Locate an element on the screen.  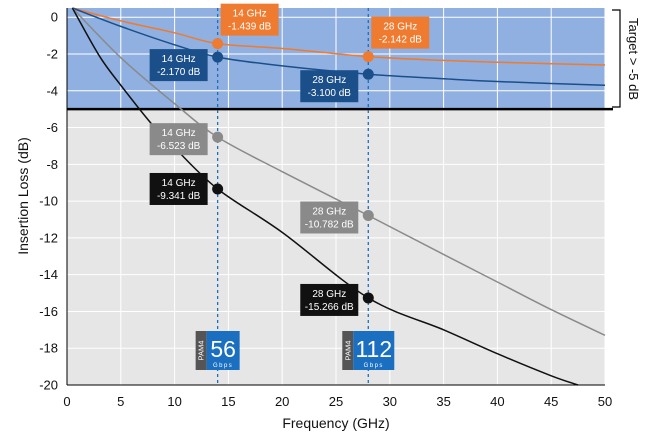
y-tick-labels: 0 -2 -4 -6 -8 -10 -12 -14 -16 -18 -20 is located at coordinates (48, 201).